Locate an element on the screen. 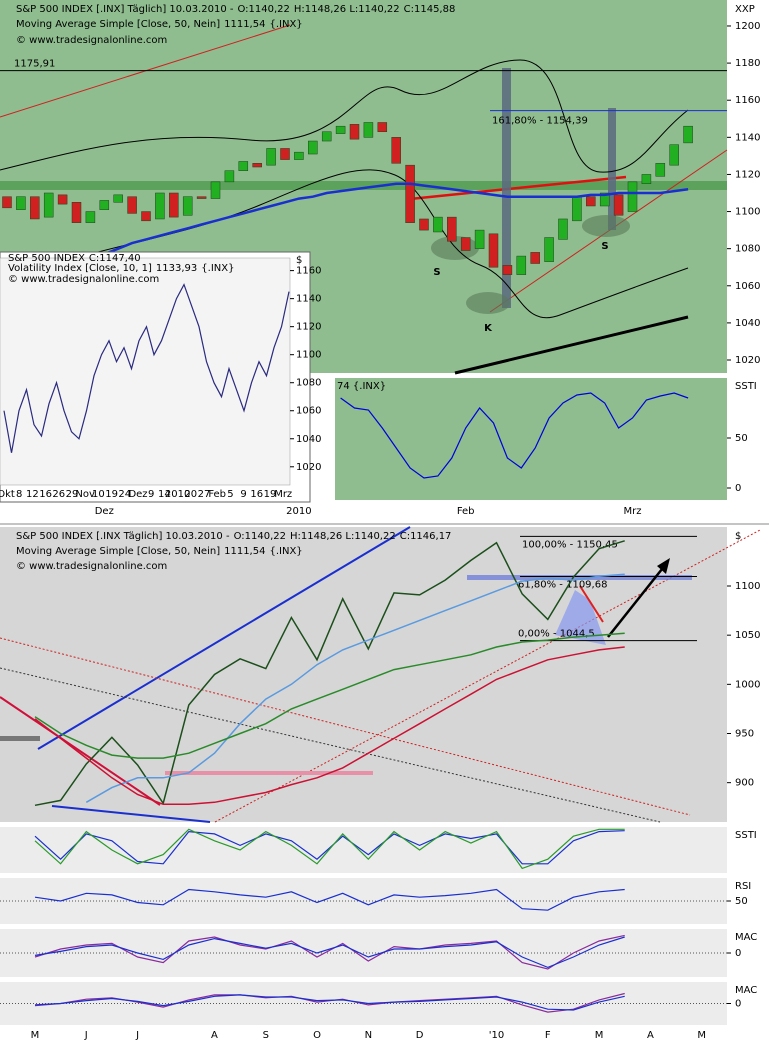 This screenshot has height=1047, width=769. x-tick-label: 26 is located at coordinates (58, 494).